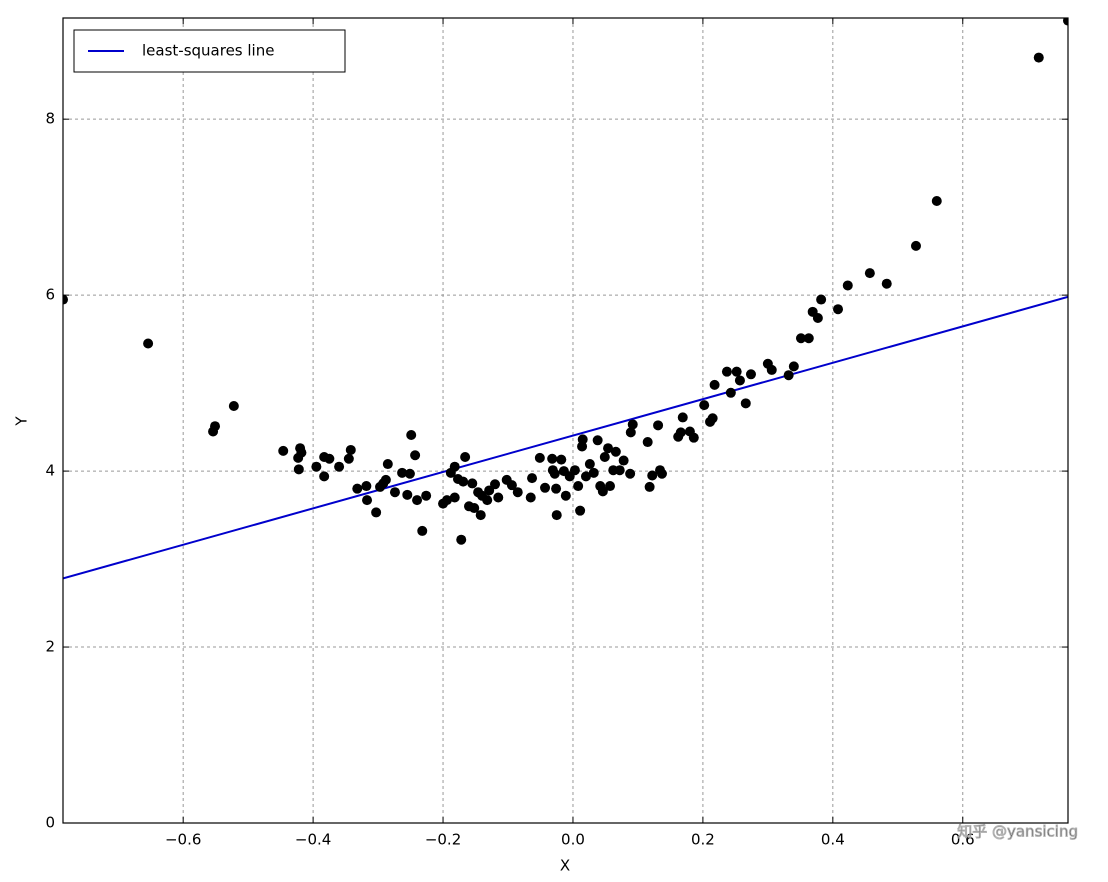 Image resolution: width=1108 pixels, height=882 pixels. What do you see at coordinates (833, 840) in the screenshot?
I see `x-tick-label: 0.4` at bounding box center [833, 840].